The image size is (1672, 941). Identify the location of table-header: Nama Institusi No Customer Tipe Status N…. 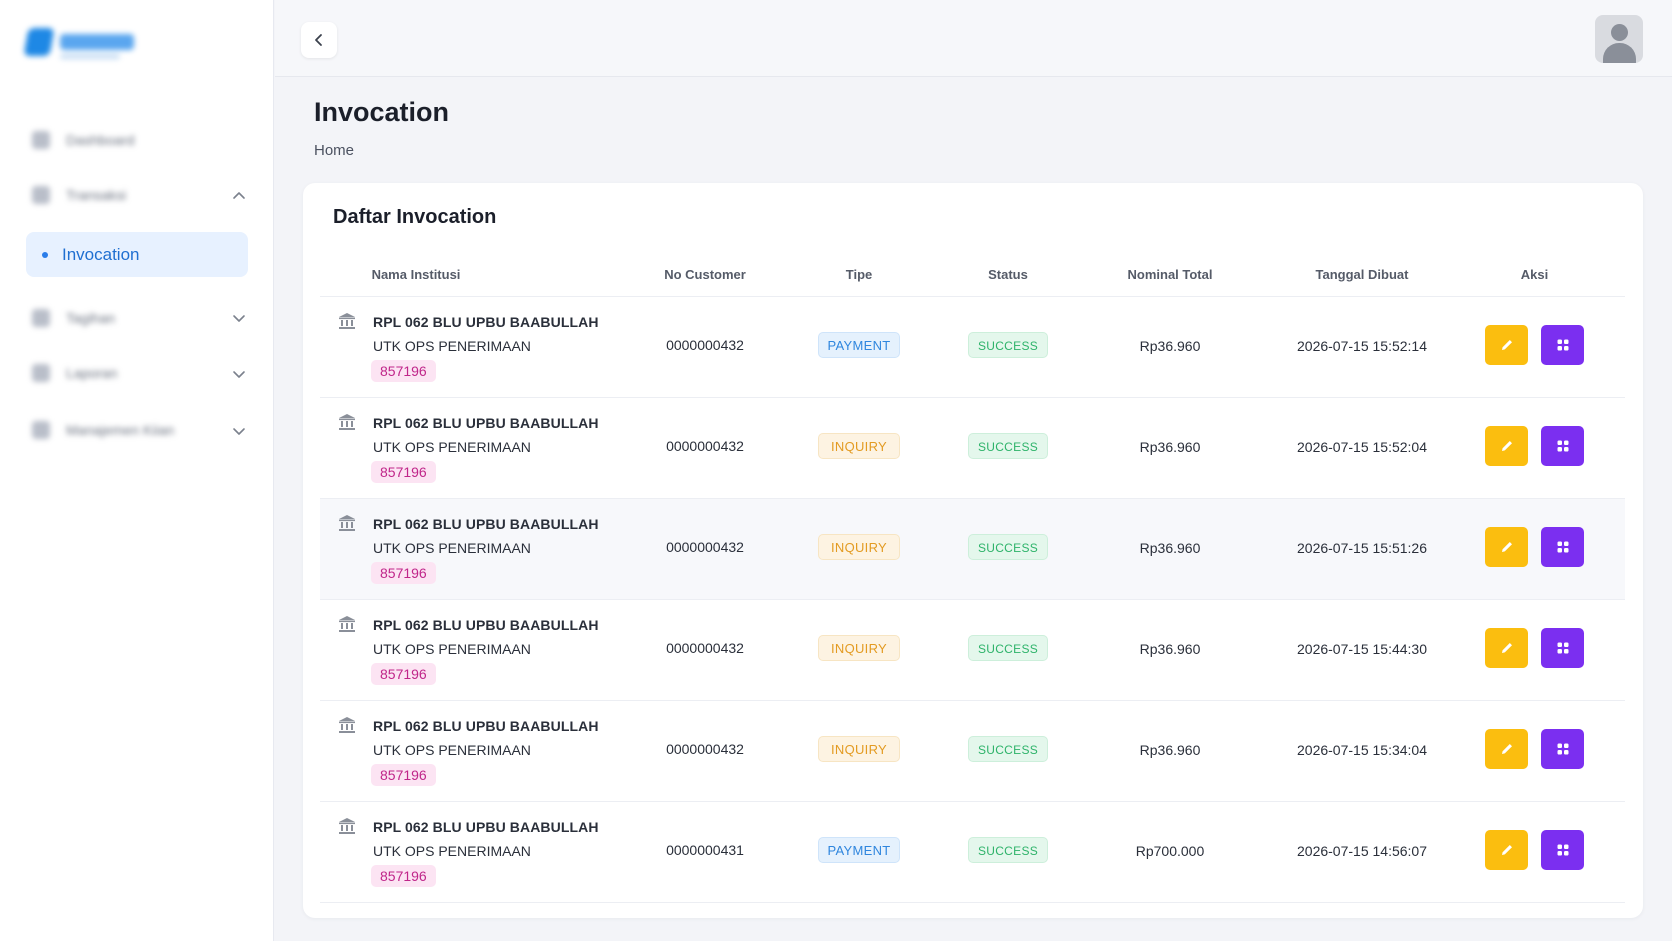
(972, 275).